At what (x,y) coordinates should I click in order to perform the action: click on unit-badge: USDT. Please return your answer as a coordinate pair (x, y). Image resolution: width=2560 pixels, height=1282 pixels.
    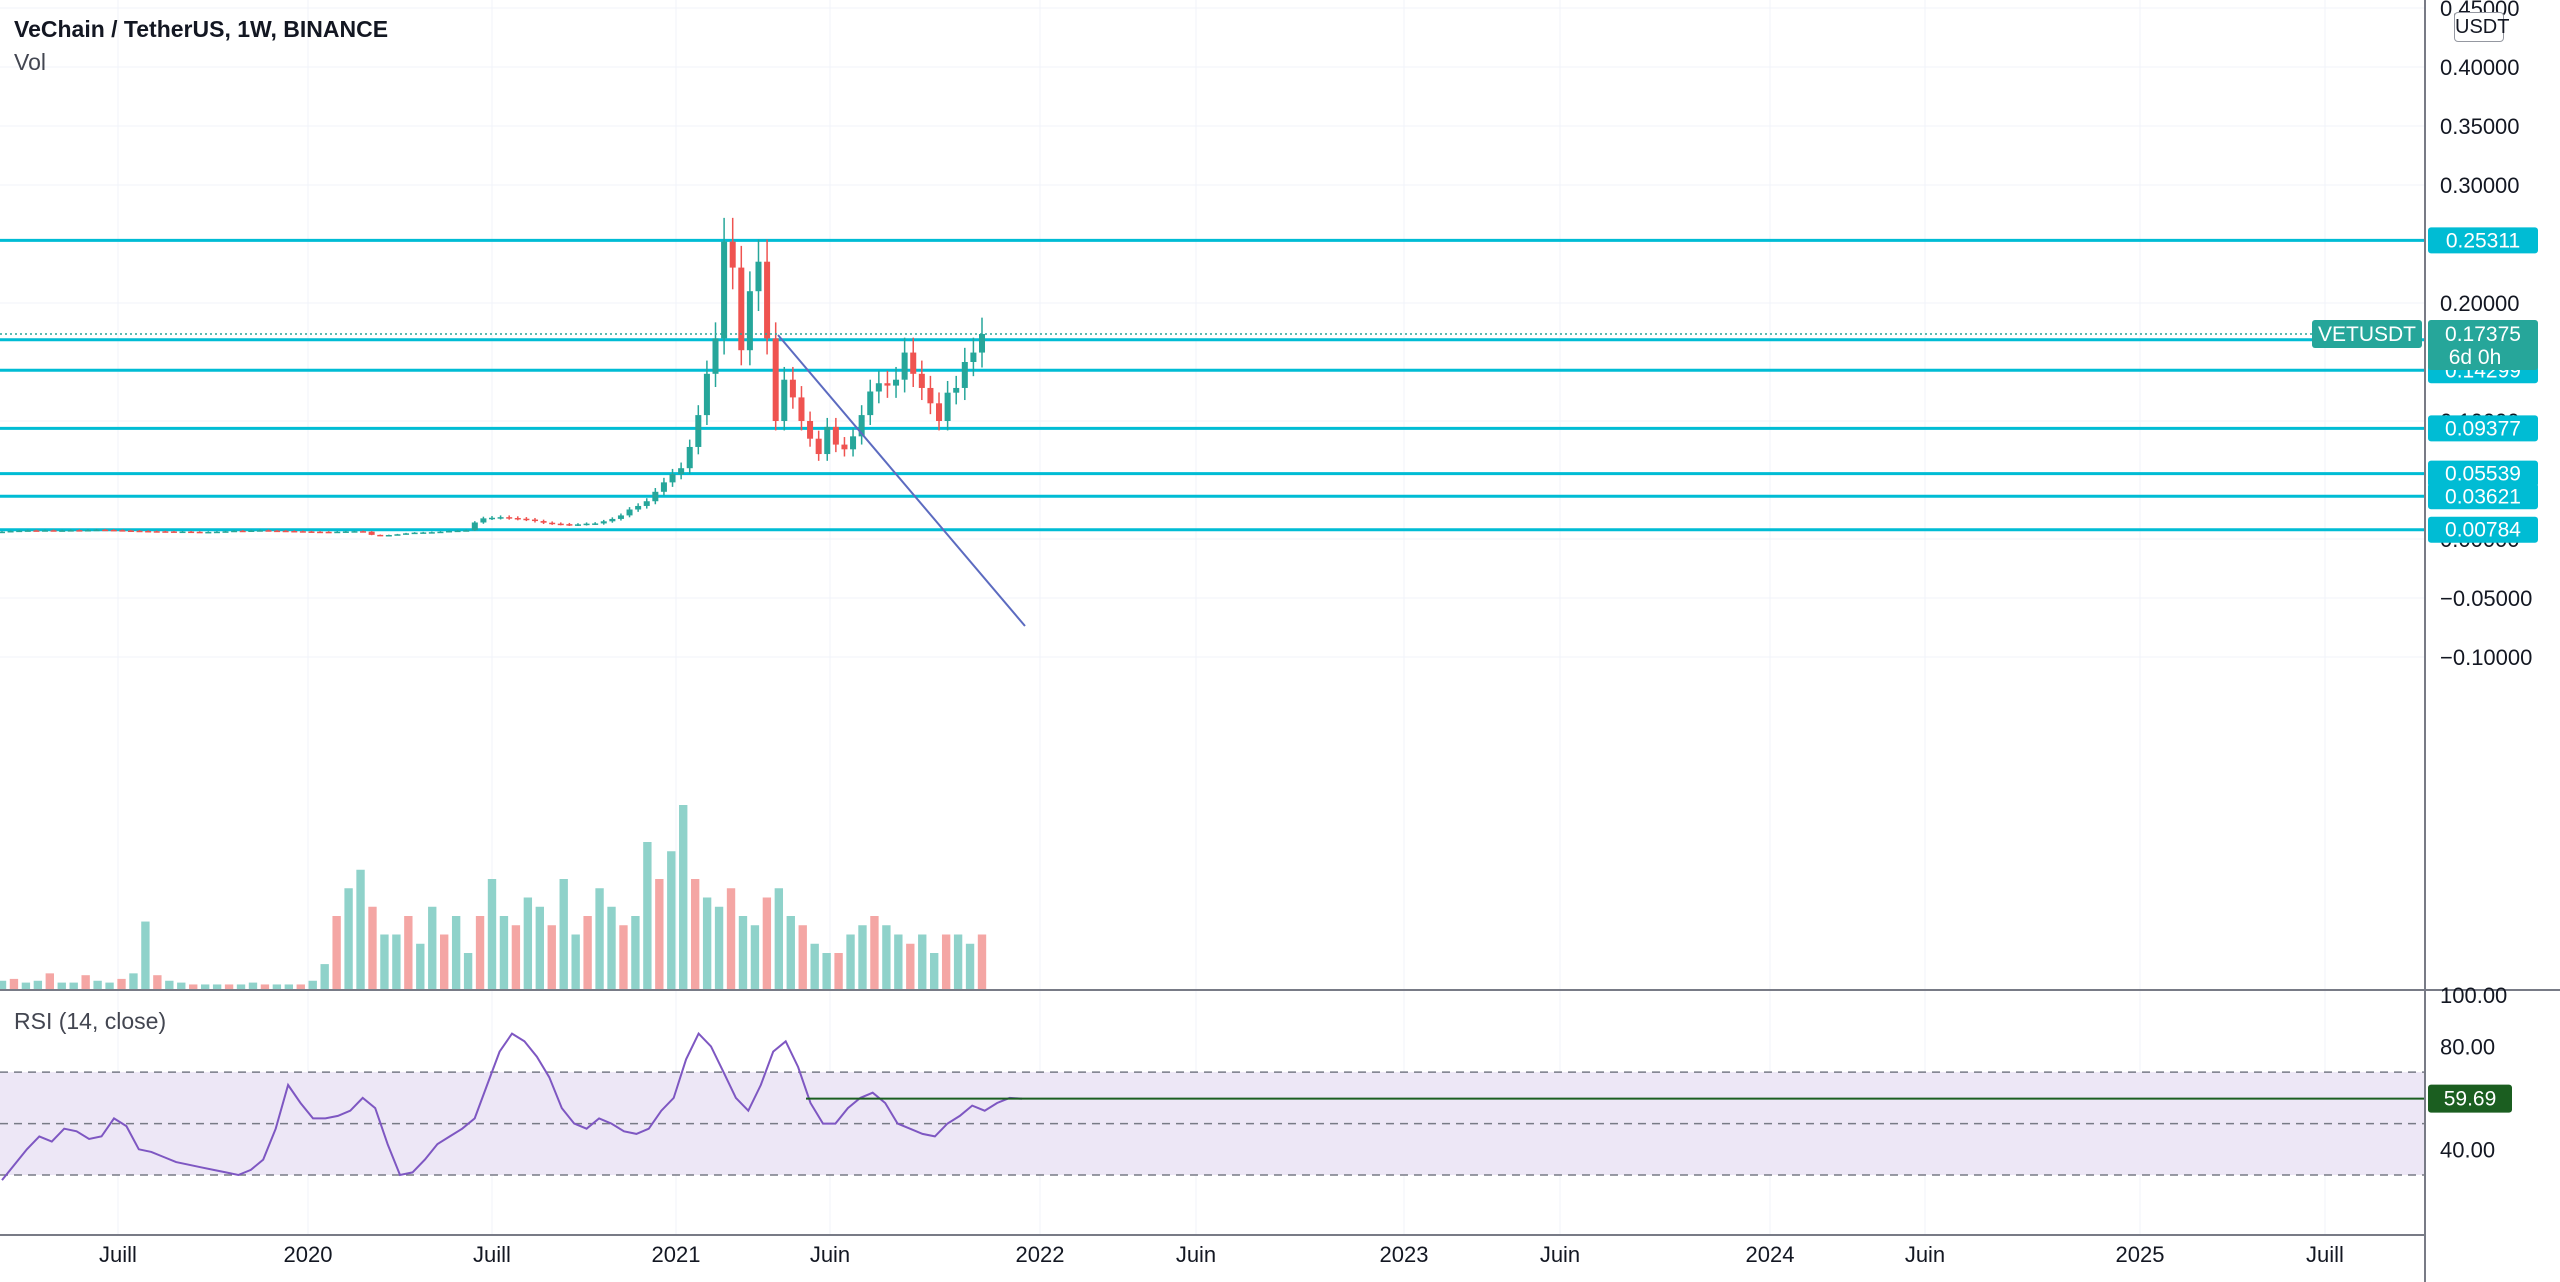
    Looking at the image, I should click on (2481, 27).